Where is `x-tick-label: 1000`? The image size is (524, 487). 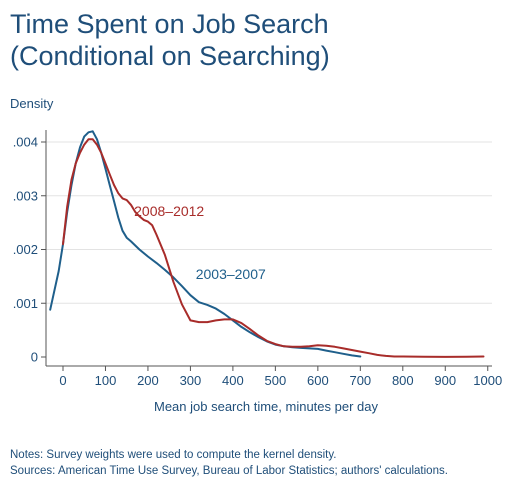 x-tick-label: 1000 is located at coordinates (487, 380).